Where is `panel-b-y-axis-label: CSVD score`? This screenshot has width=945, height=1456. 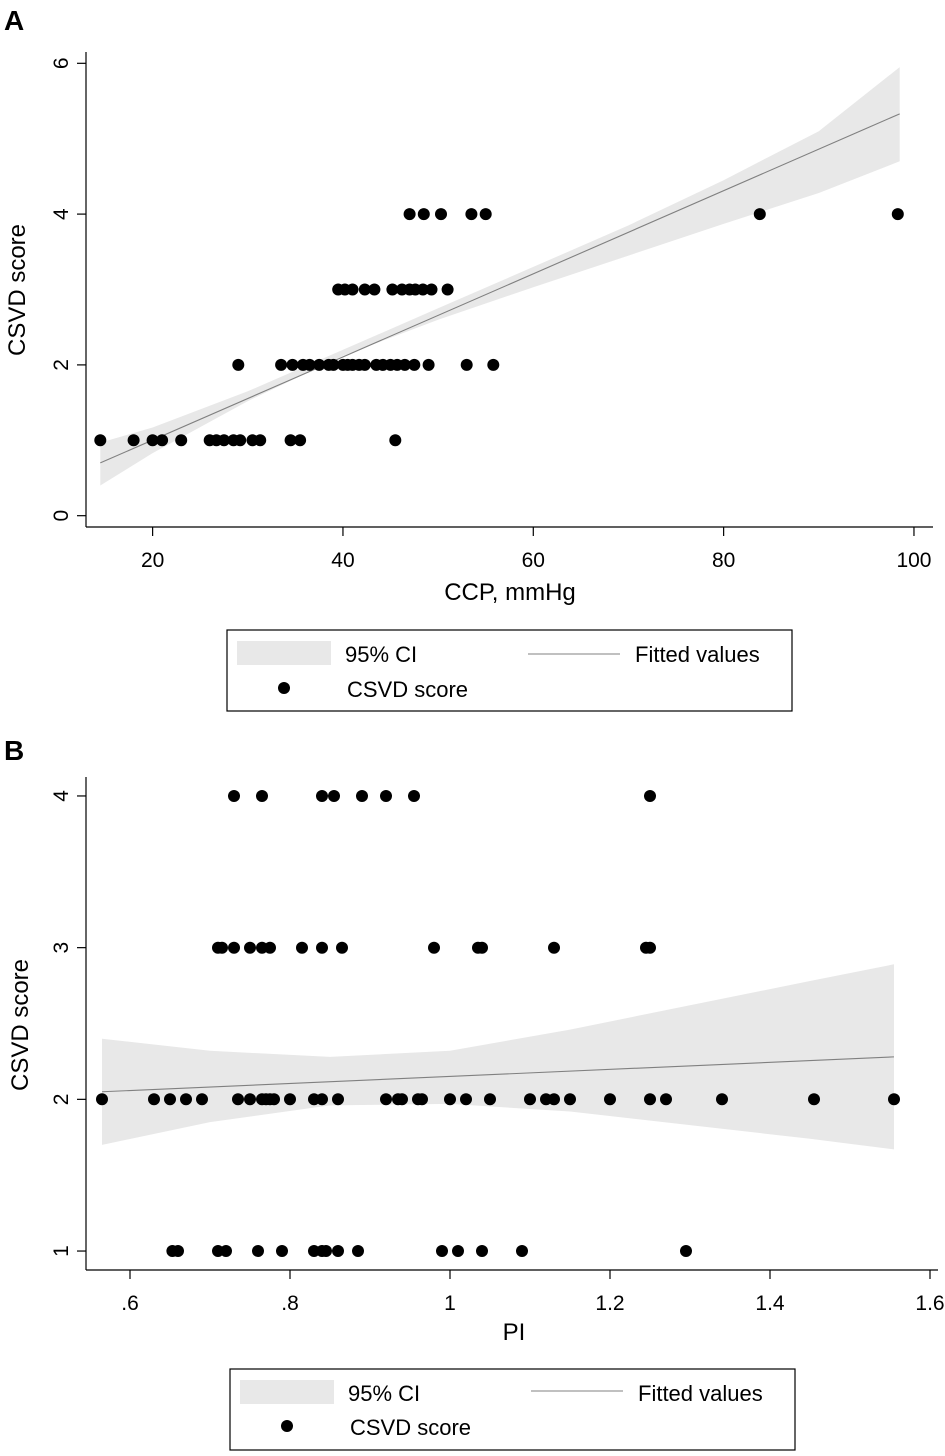
panel-b-y-axis-label: CSVD score is located at coordinates (20, 1025).